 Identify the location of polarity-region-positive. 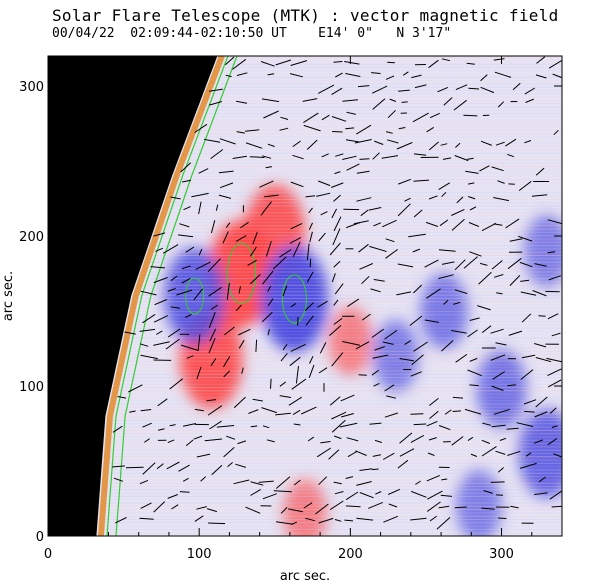
(350, 341).